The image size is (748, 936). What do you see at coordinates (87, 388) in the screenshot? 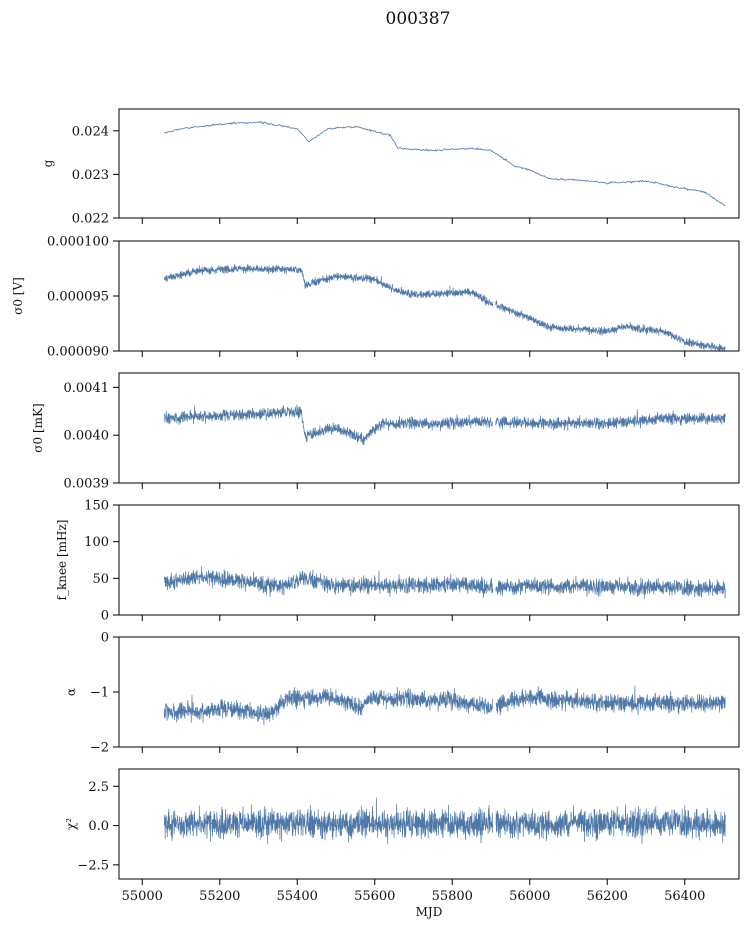
I see `y-tick-label: 0.0041` at bounding box center [87, 388].